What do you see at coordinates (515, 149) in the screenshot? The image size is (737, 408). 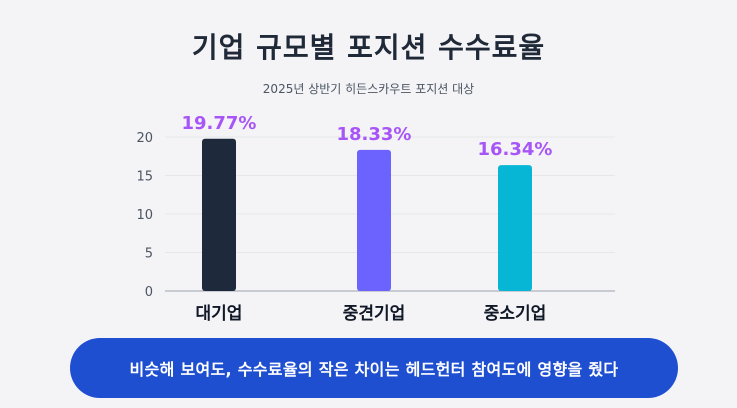 I see `data-label: 16.34%` at bounding box center [515, 149].